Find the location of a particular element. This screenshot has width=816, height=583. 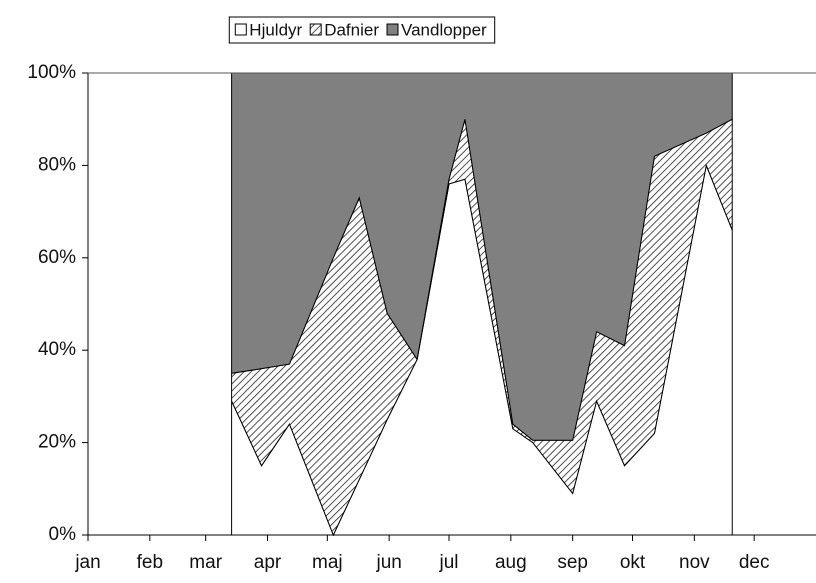

y-tick-label: 40% is located at coordinates (57, 349).